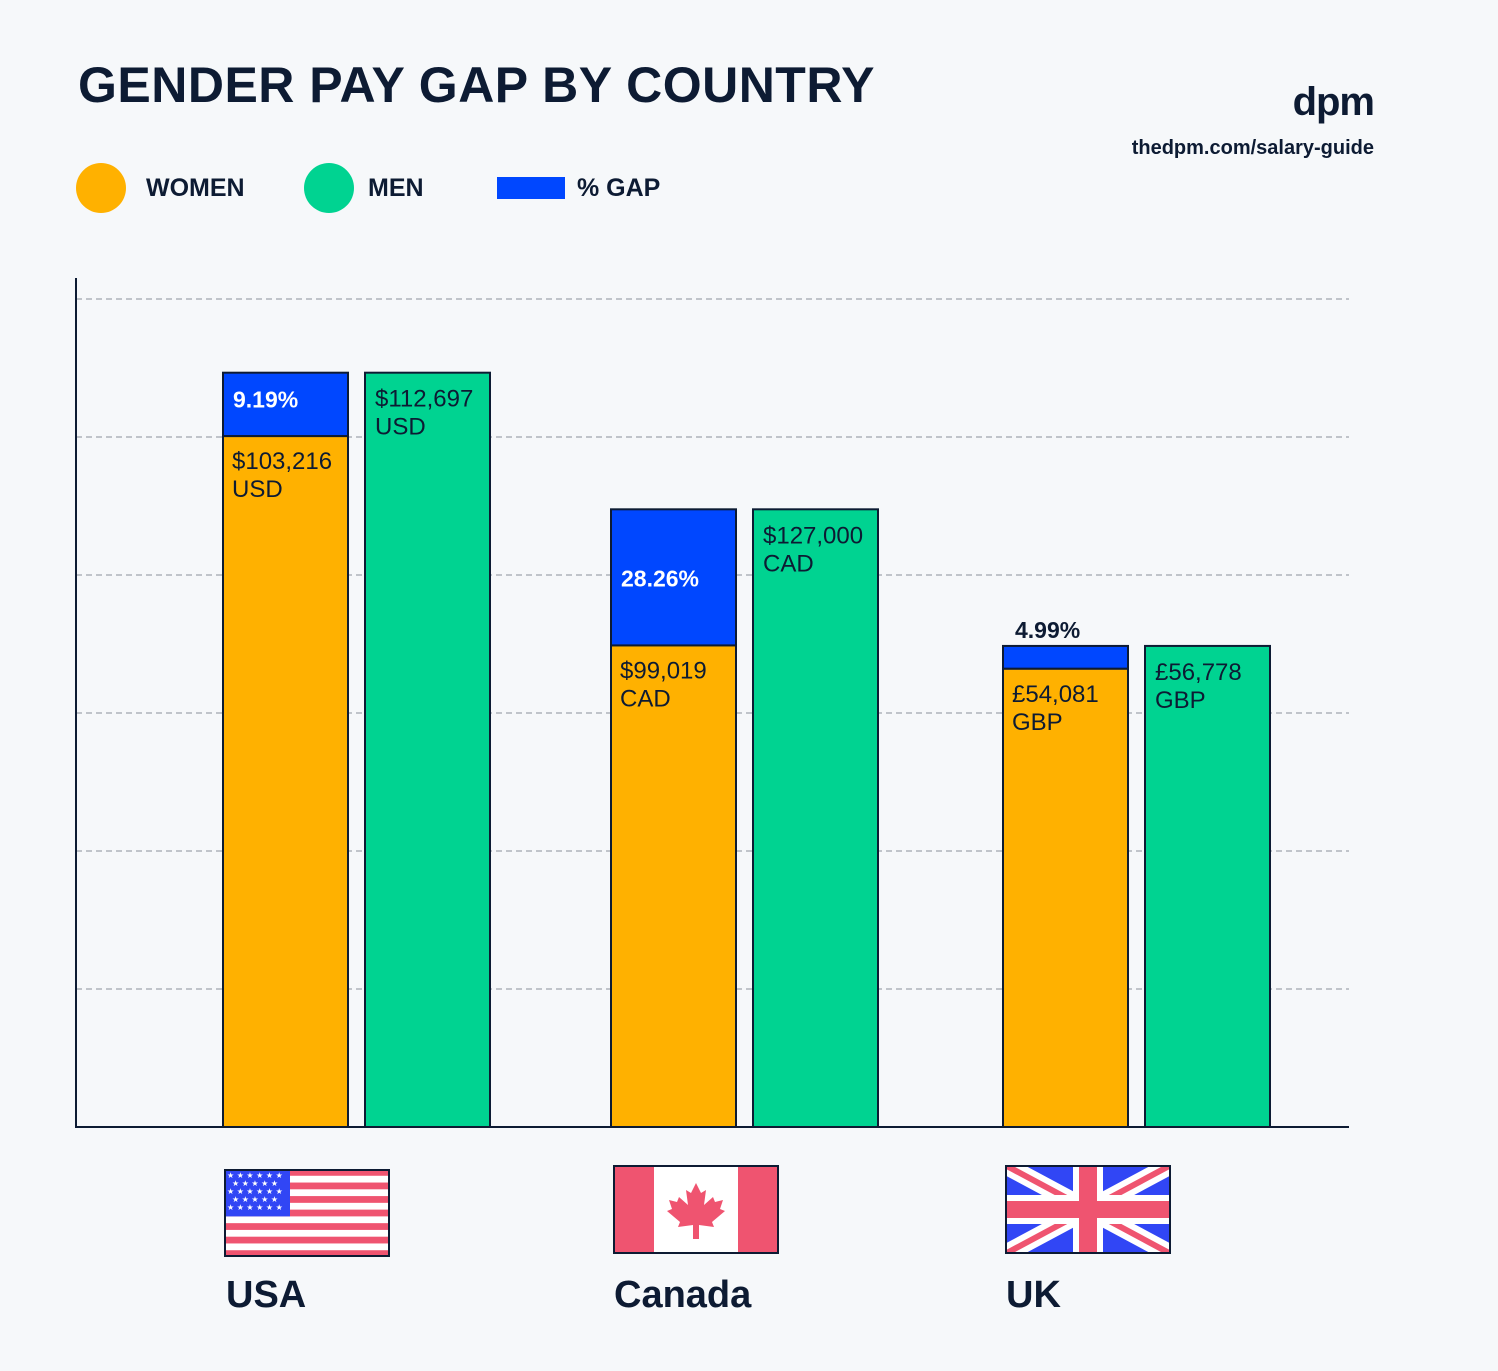  Describe the element at coordinates (645, 698) in the screenshot. I see `women-currency-label-canada: CAD` at that location.